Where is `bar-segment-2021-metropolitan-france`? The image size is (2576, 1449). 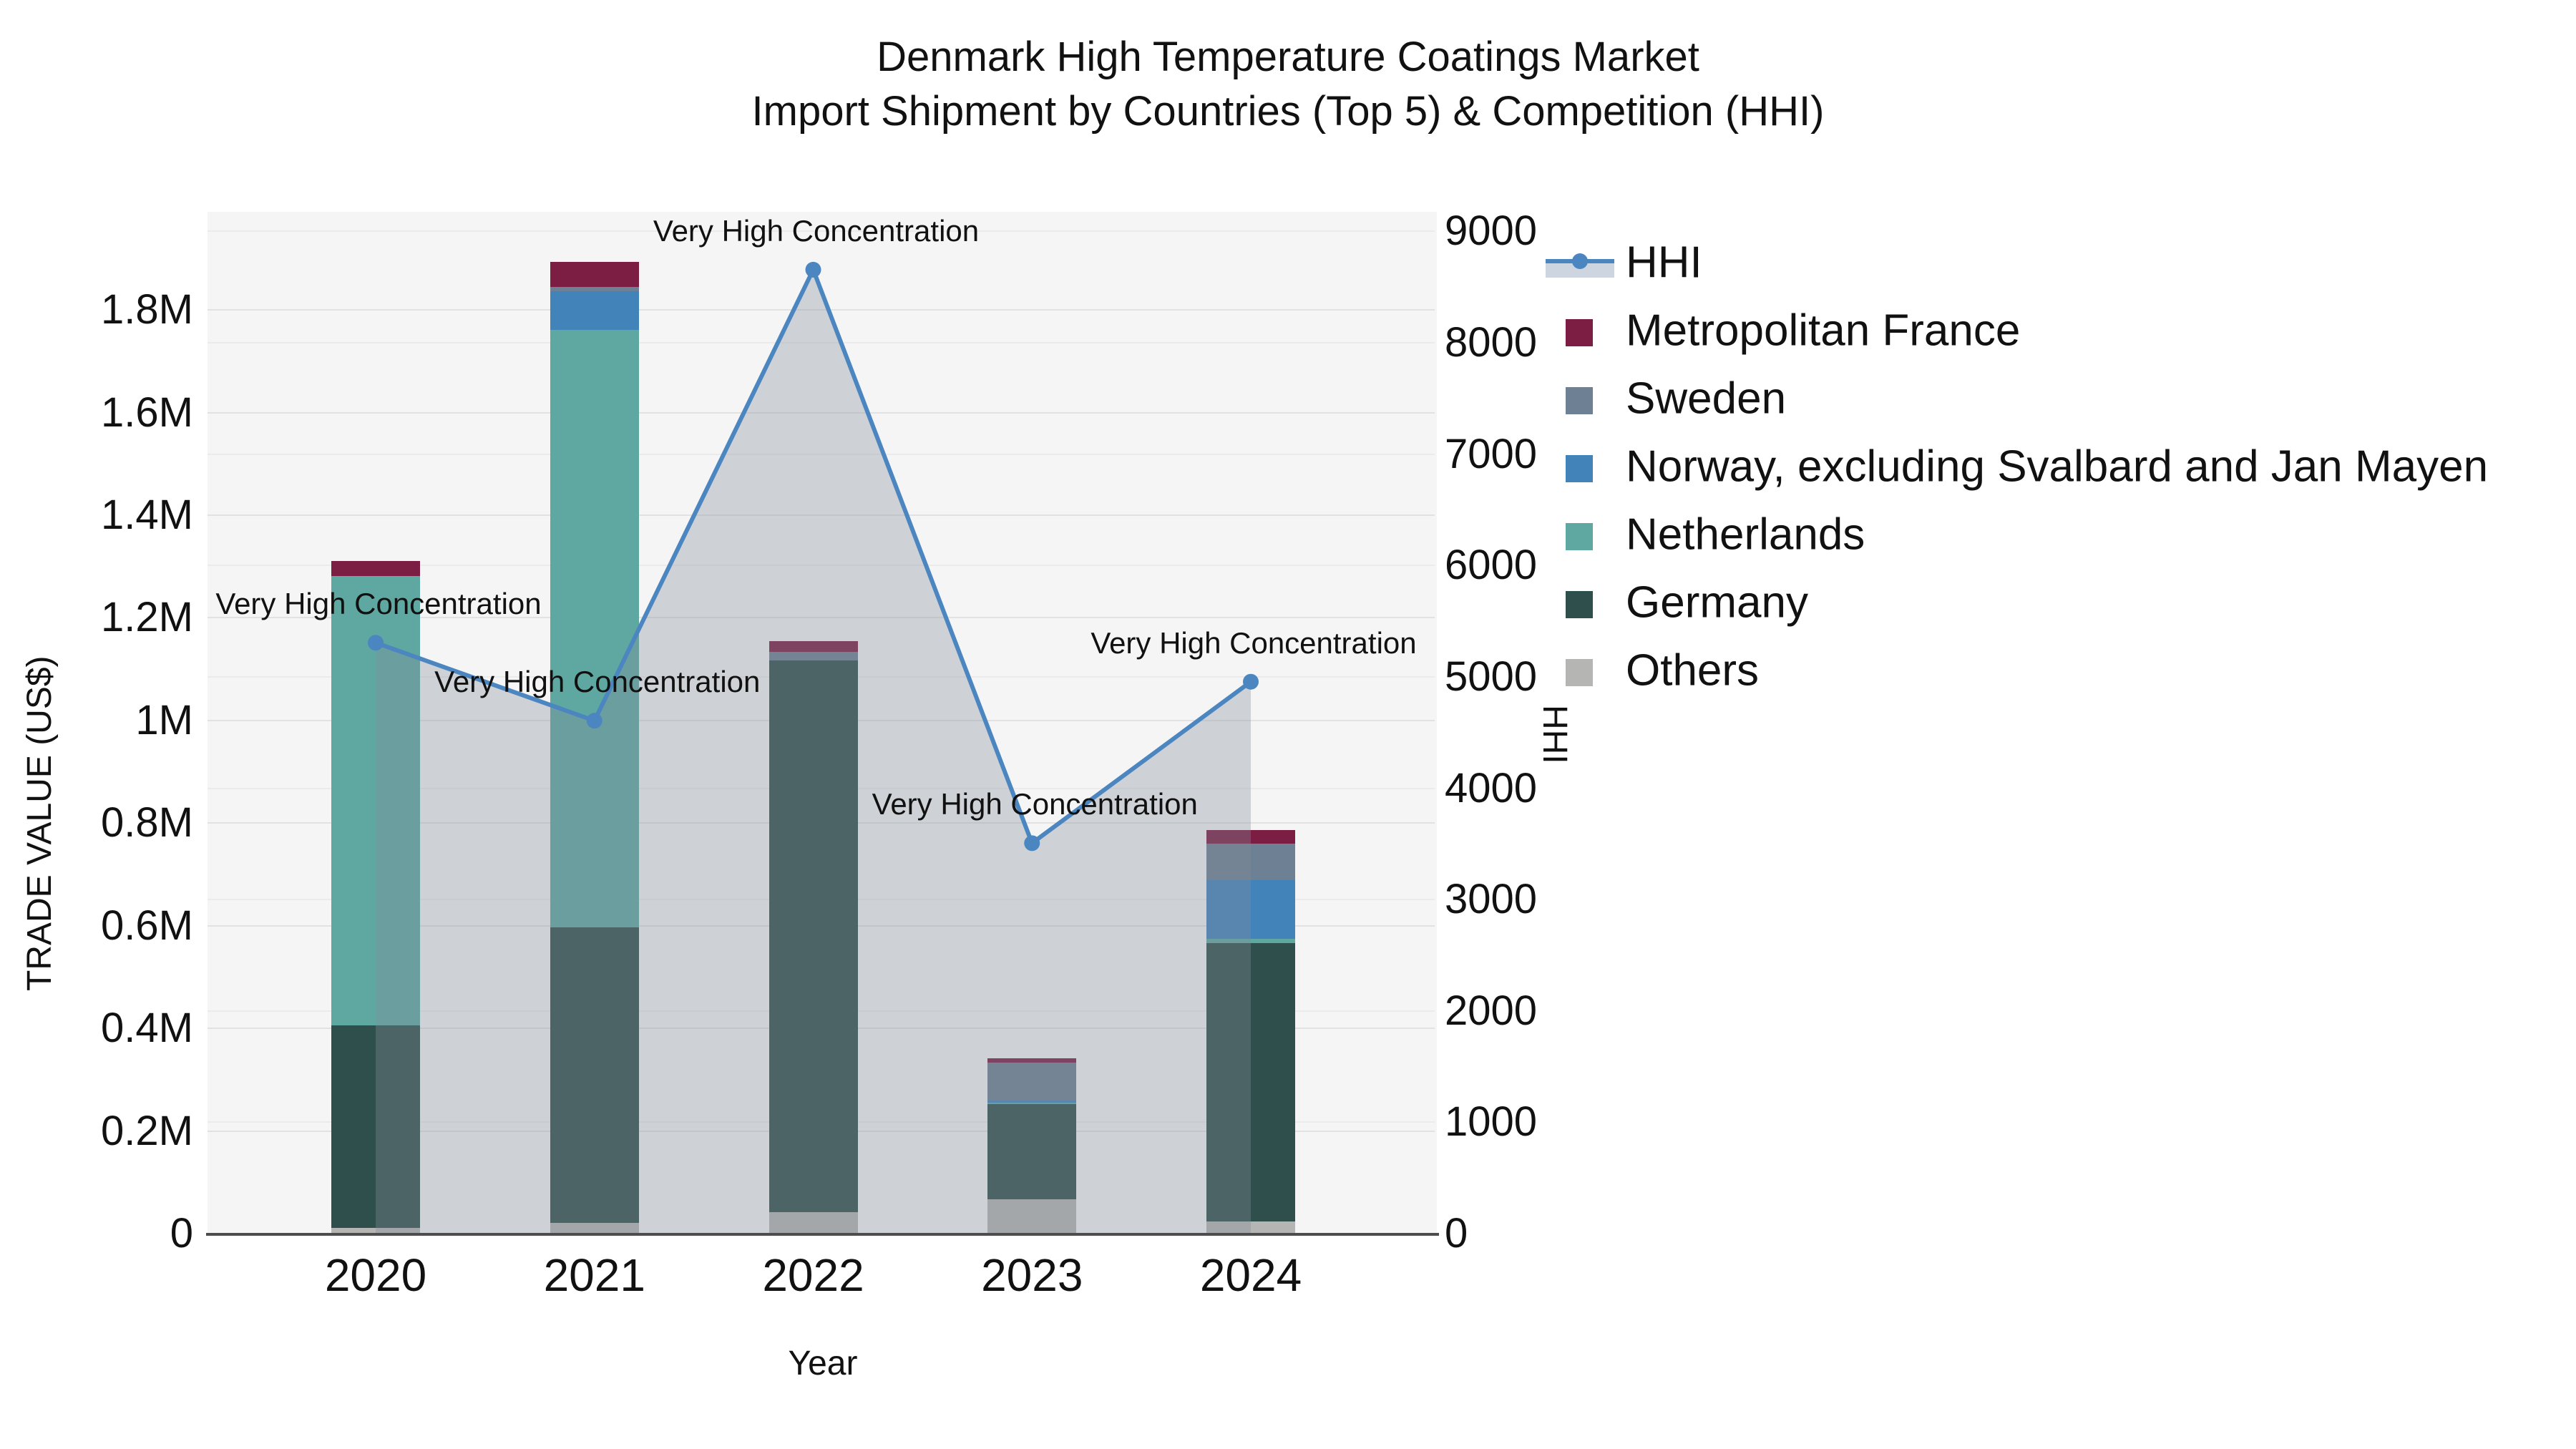
bar-segment-2021-metropolitan-france is located at coordinates (594, 274).